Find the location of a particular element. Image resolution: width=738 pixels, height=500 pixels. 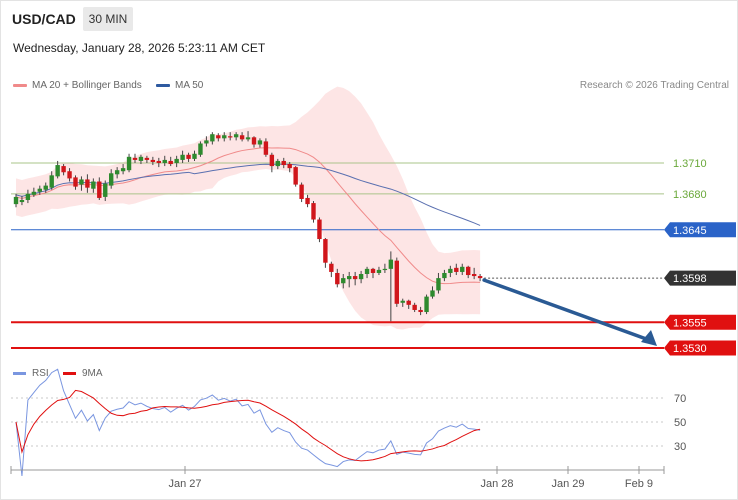

level-tag-1.3555 is located at coordinates (700, 322).